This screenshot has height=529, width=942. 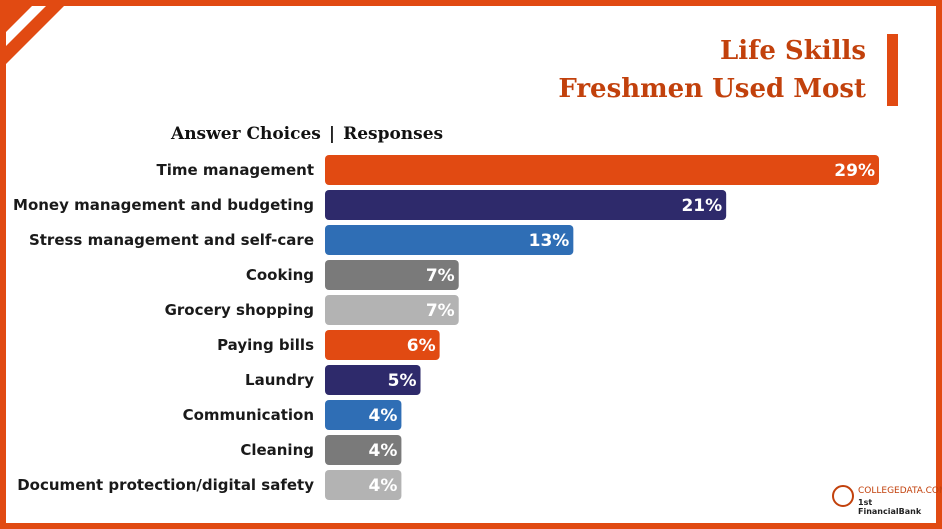 What do you see at coordinates (383, 416) in the screenshot?
I see `value-label-7: 4%` at bounding box center [383, 416].